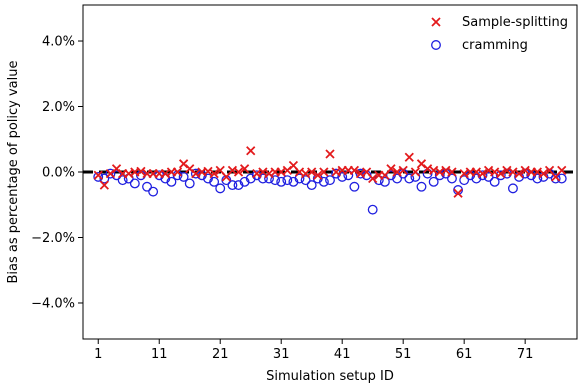 This screenshot has width=586, height=388. Describe the element at coordinates (464, 354) in the screenshot. I see `x-tick-label: 61` at that location.